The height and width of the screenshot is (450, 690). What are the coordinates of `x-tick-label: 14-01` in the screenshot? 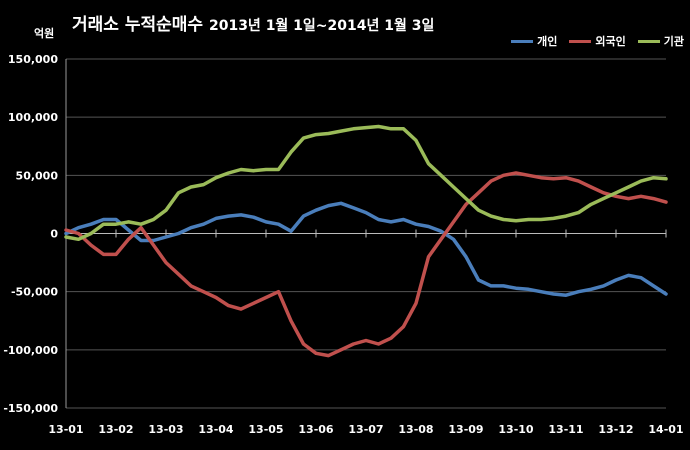 It's located at (665, 429).